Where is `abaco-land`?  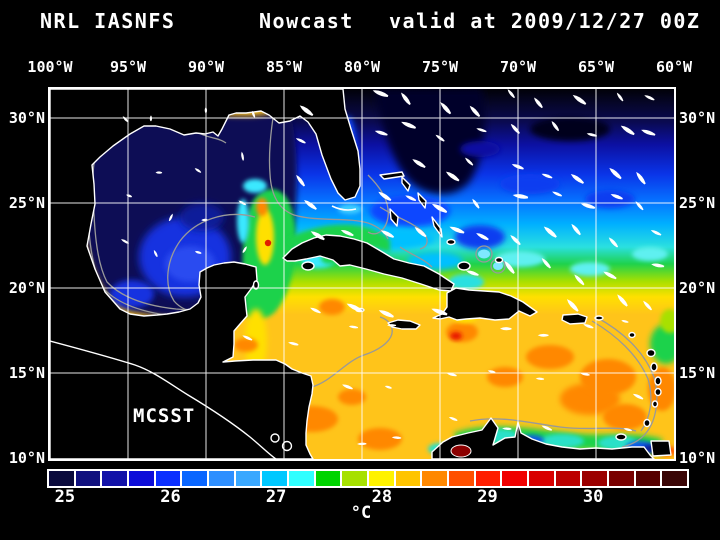 abaco-land is located at coordinates (406, 184).